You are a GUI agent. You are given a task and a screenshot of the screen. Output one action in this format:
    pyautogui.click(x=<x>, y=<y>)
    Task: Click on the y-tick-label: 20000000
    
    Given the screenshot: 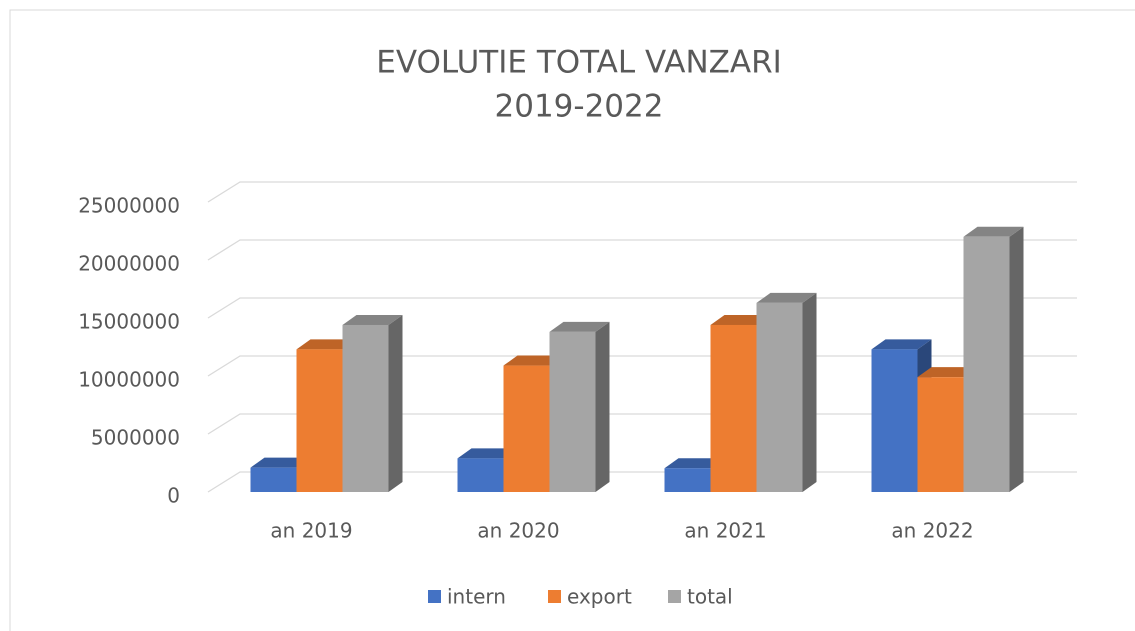 What is the action you would take?
    pyautogui.click(x=129, y=264)
    